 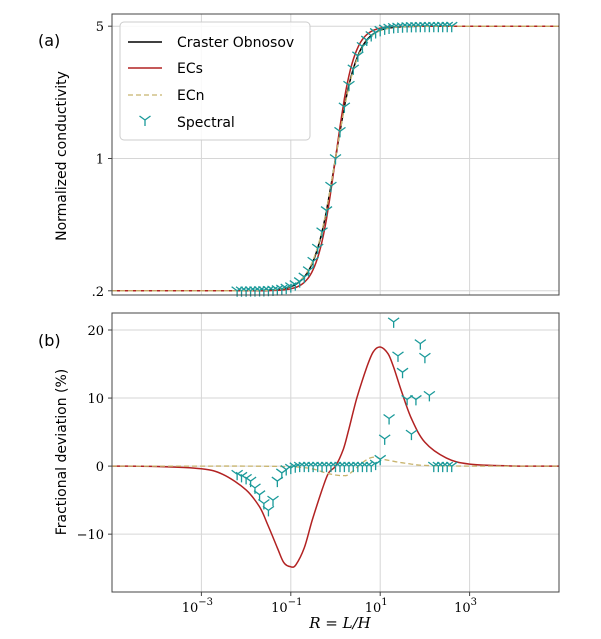 What do you see at coordinates (90, 535) in the screenshot?
I see `panel-b-ytick-label: −10` at bounding box center [90, 535].